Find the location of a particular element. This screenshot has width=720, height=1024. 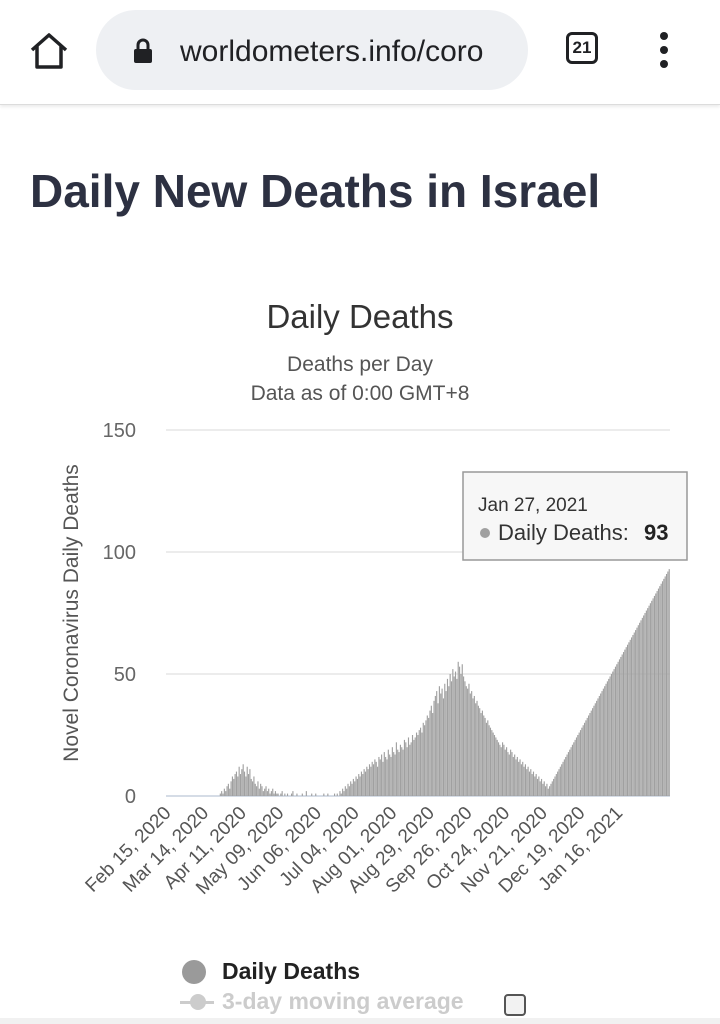

tab-switcher-button: 21 is located at coordinates (582, 48).